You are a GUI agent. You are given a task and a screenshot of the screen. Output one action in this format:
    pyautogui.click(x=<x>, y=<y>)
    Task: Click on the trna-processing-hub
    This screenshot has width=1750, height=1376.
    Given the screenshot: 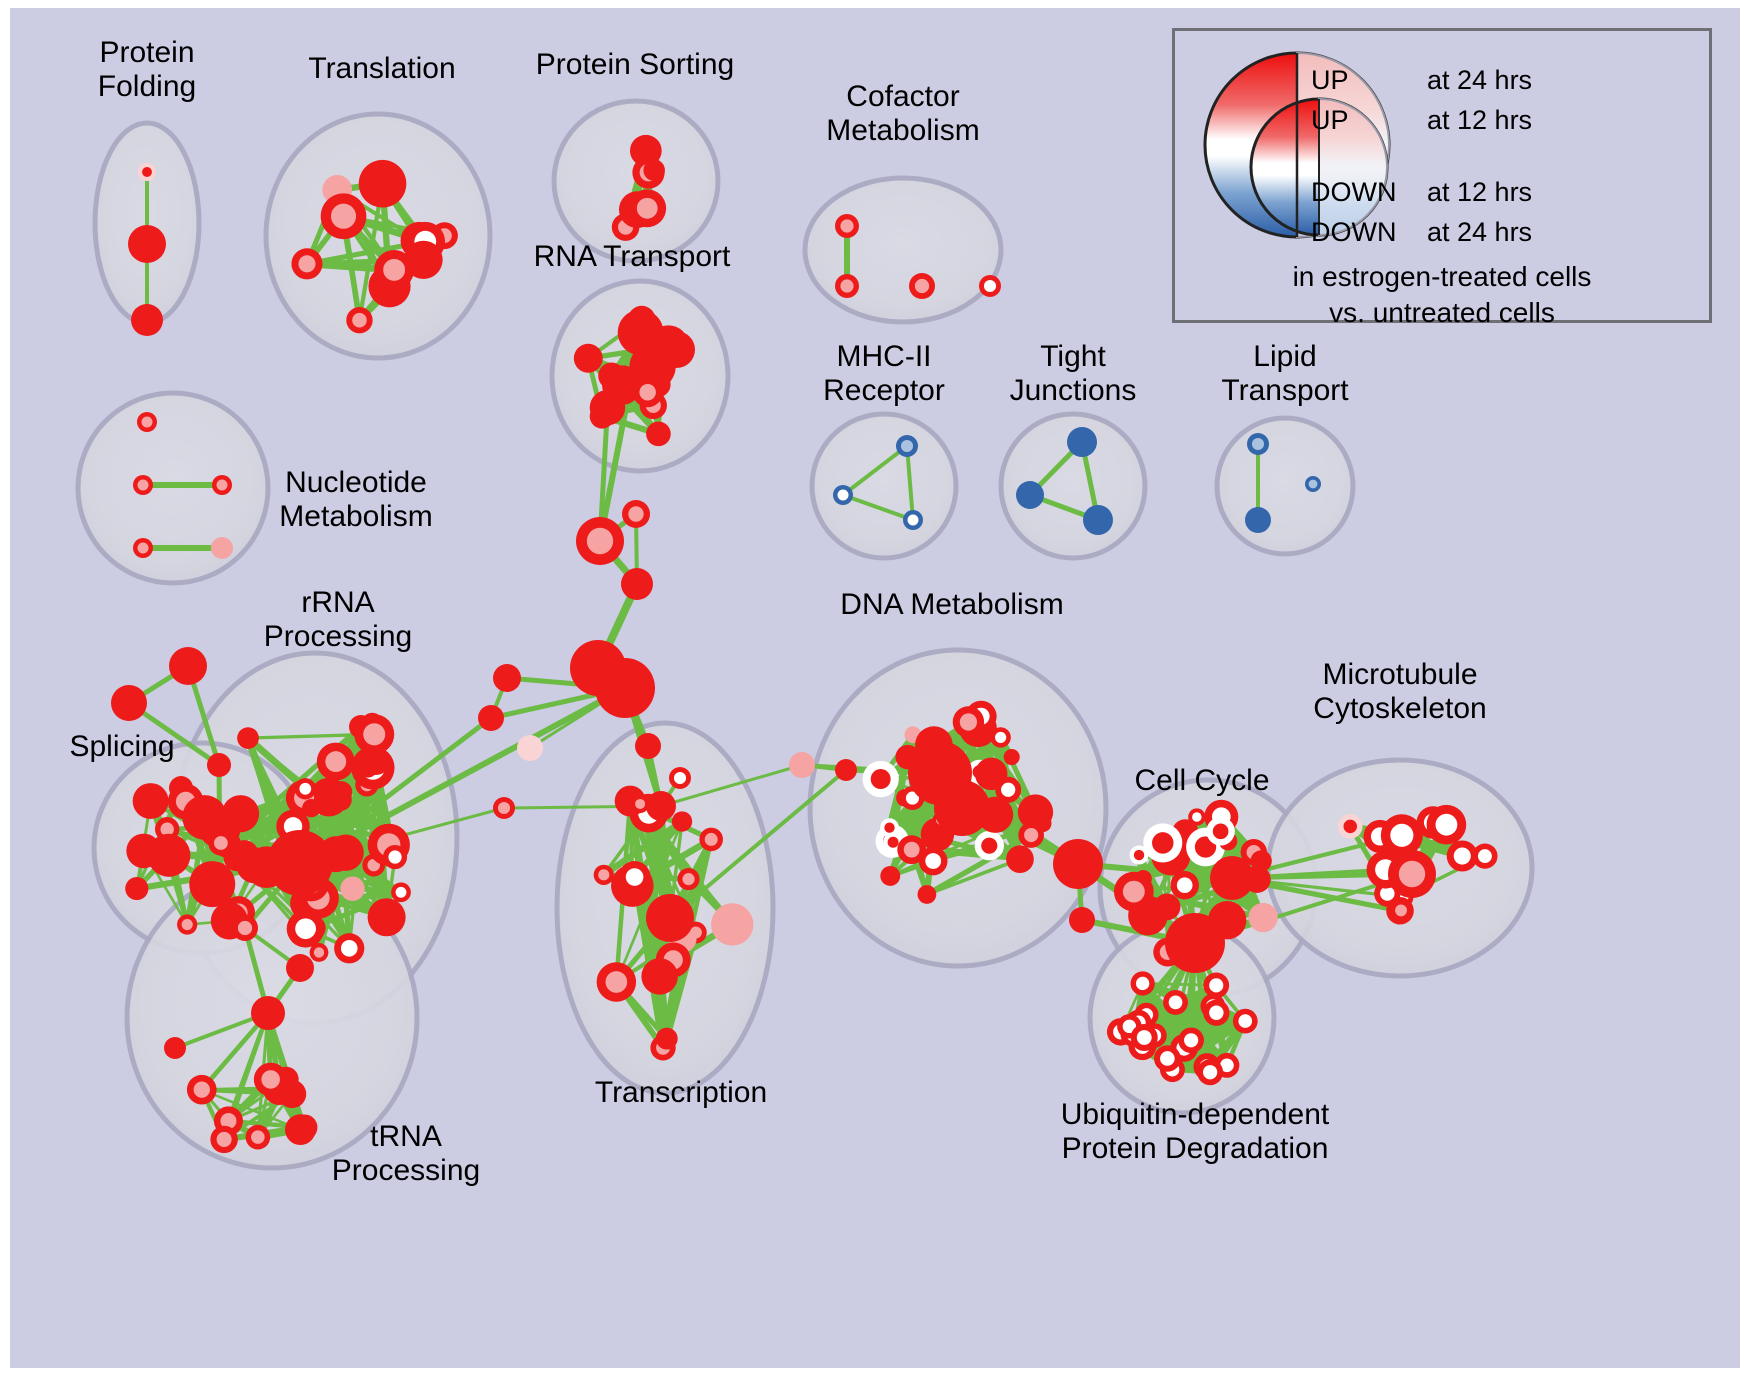 What is the action you would take?
    pyautogui.click(x=268, y=1013)
    